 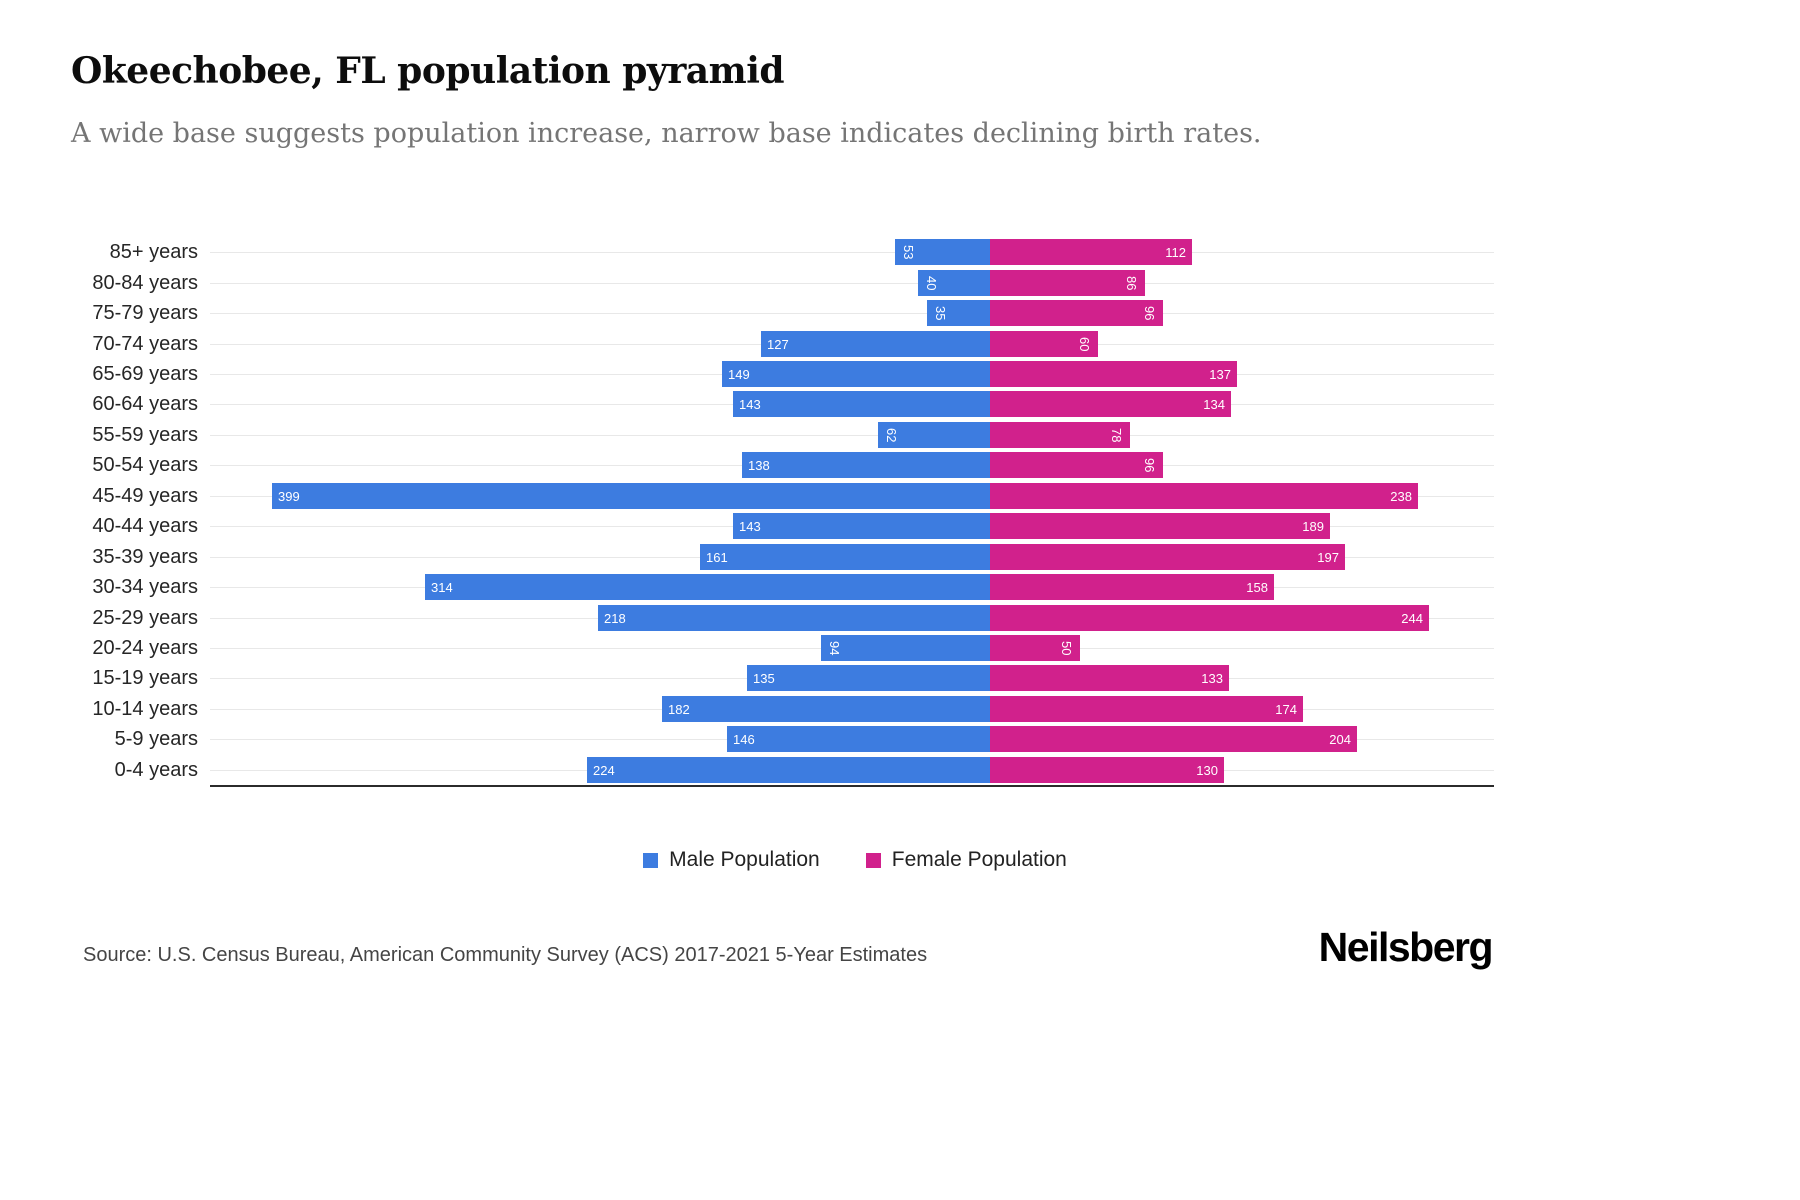 What do you see at coordinates (1132, 587) in the screenshot?
I see `female-bar: 158` at bounding box center [1132, 587].